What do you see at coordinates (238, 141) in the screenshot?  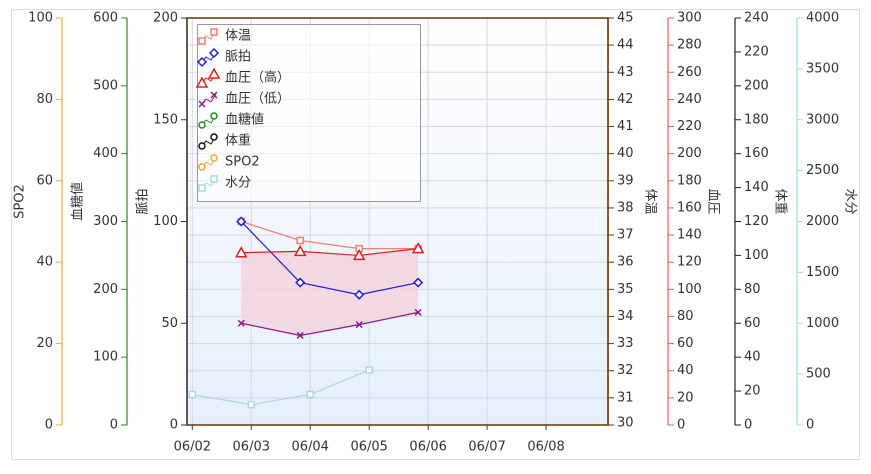 I see `legend-label: 体重` at bounding box center [238, 141].